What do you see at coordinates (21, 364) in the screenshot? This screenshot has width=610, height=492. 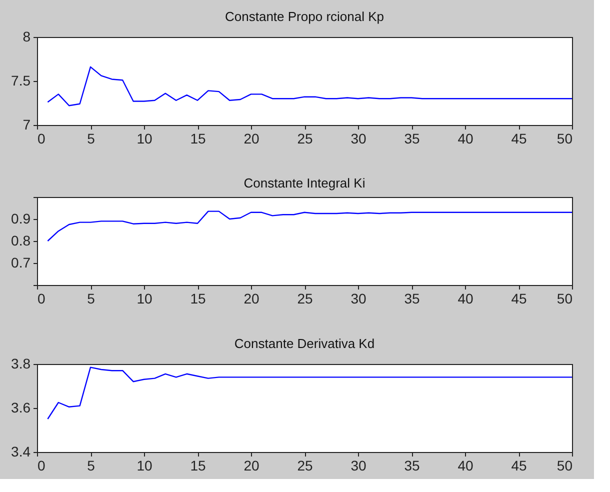 I see `y-tick-label: 3.8` at bounding box center [21, 364].